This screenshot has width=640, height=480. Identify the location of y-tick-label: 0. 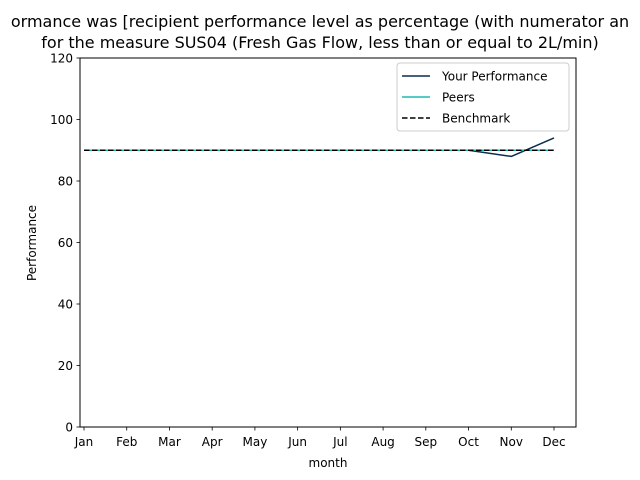
(69, 428).